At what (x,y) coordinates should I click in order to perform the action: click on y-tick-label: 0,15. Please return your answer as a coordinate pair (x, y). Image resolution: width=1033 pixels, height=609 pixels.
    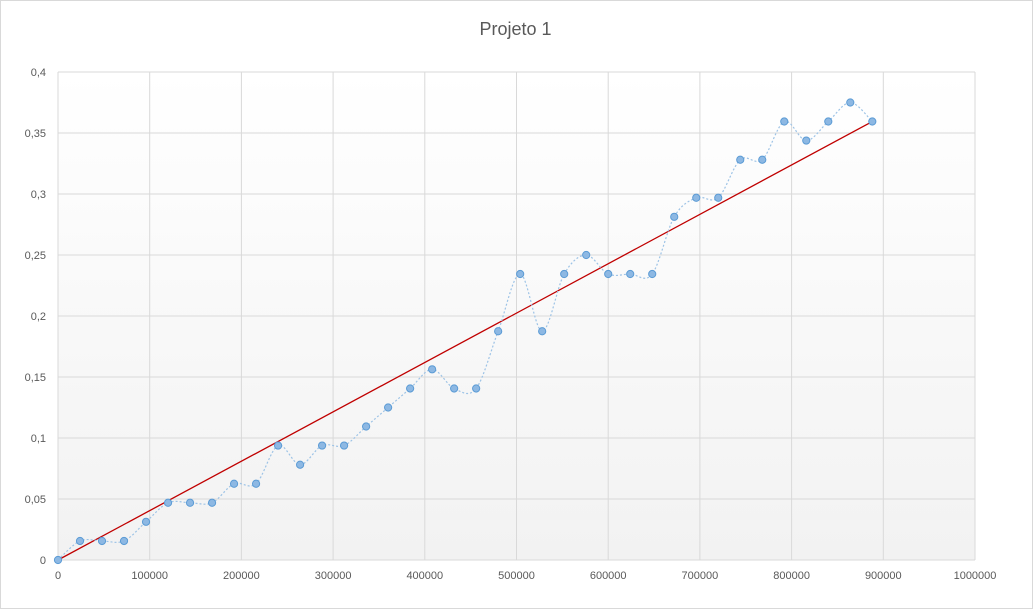
    Looking at the image, I should click on (35, 378).